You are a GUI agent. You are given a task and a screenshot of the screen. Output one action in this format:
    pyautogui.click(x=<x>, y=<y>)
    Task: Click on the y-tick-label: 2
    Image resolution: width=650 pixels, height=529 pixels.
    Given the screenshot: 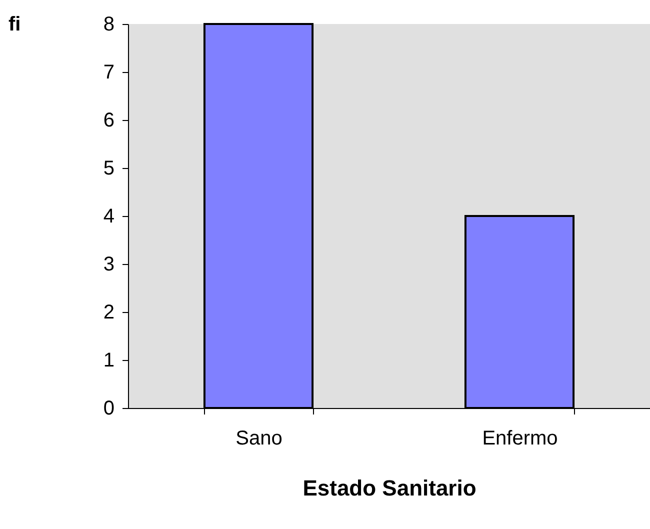 What is the action you would take?
    pyautogui.click(x=108, y=313)
    